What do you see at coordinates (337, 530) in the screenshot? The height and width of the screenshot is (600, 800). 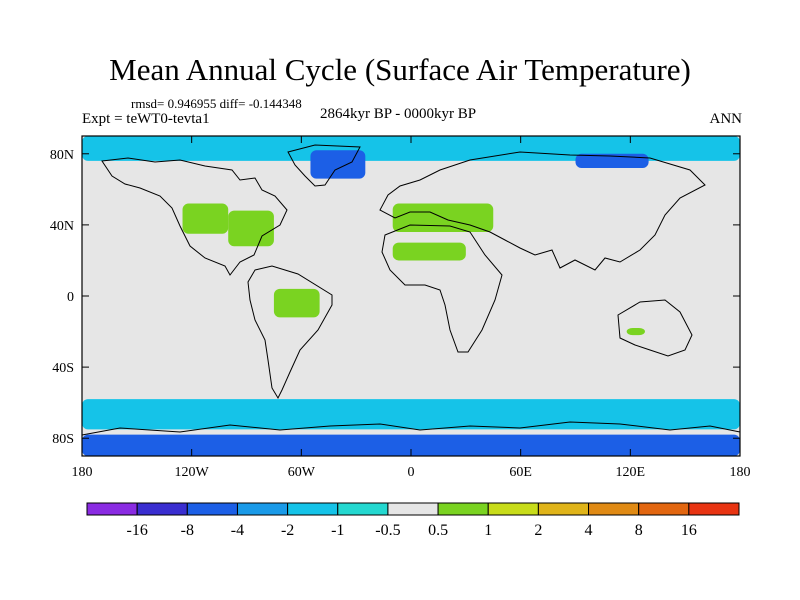 I see `colorbar-label: -1` at bounding box center [337, 530].